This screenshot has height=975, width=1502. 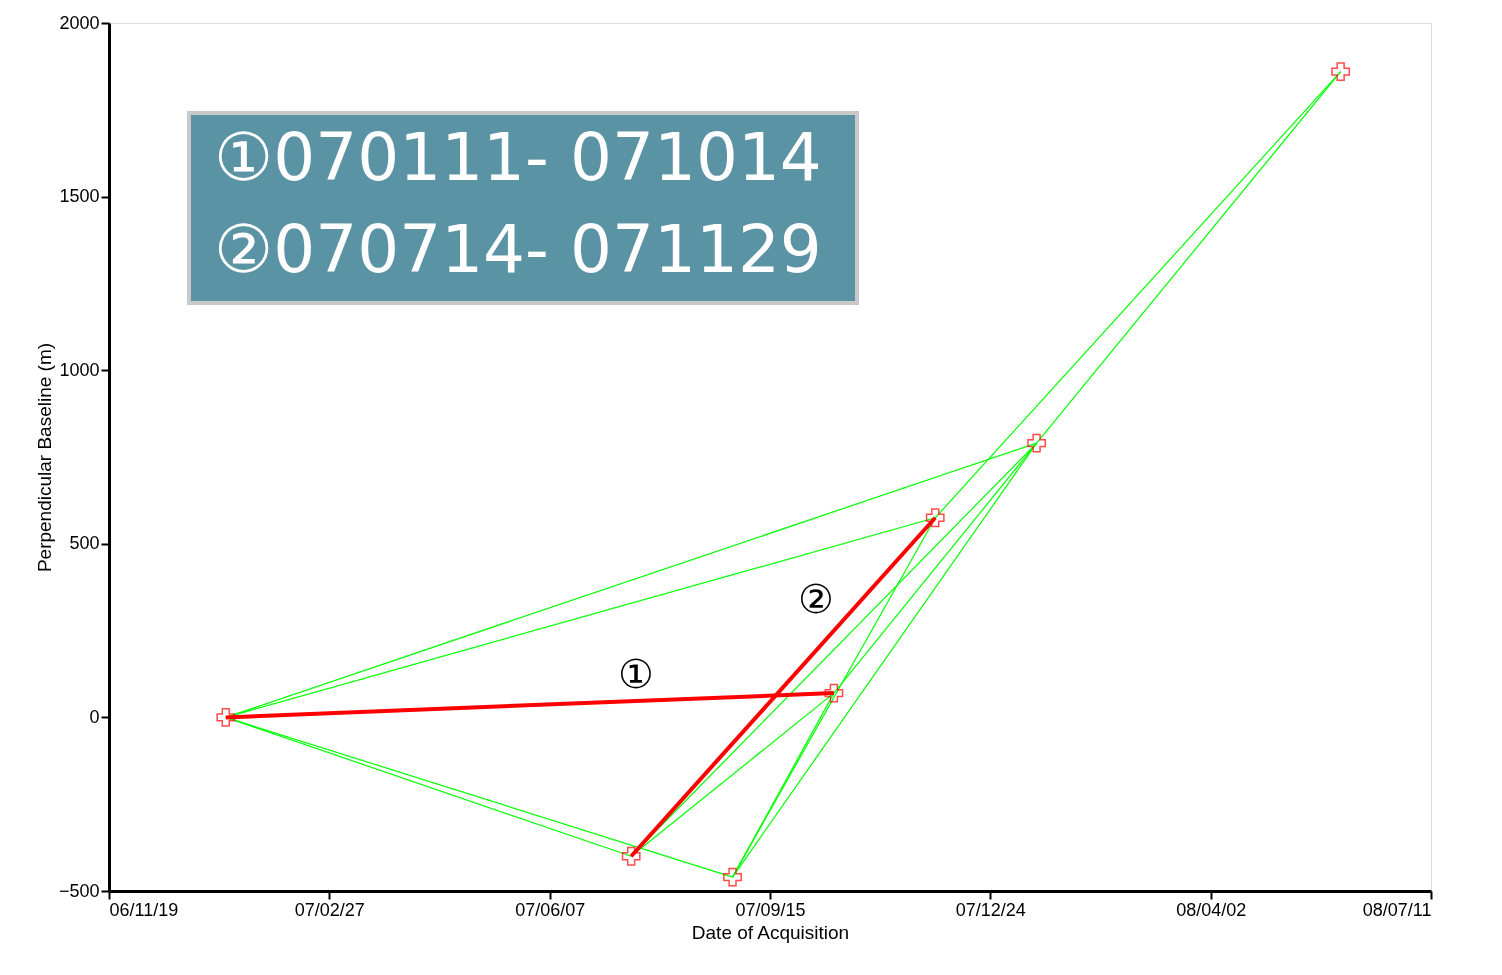 I want to click on y-tick-label: 2000, so click(x=79, y=22).